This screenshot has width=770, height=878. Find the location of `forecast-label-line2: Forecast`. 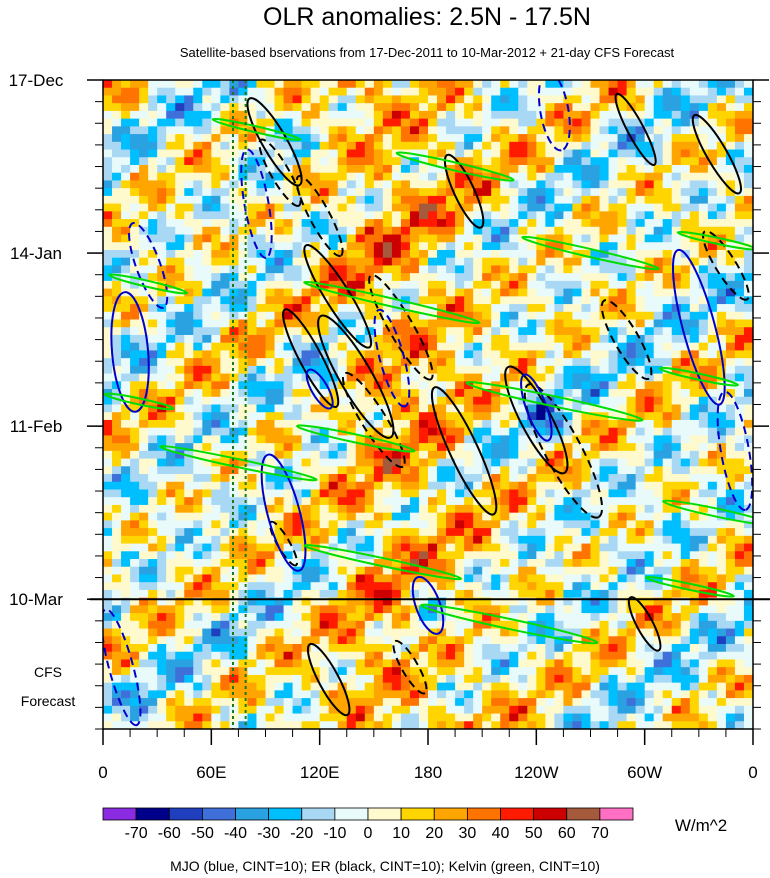

forecast-label-line2: Forecast is located at coordinates (48, 701).